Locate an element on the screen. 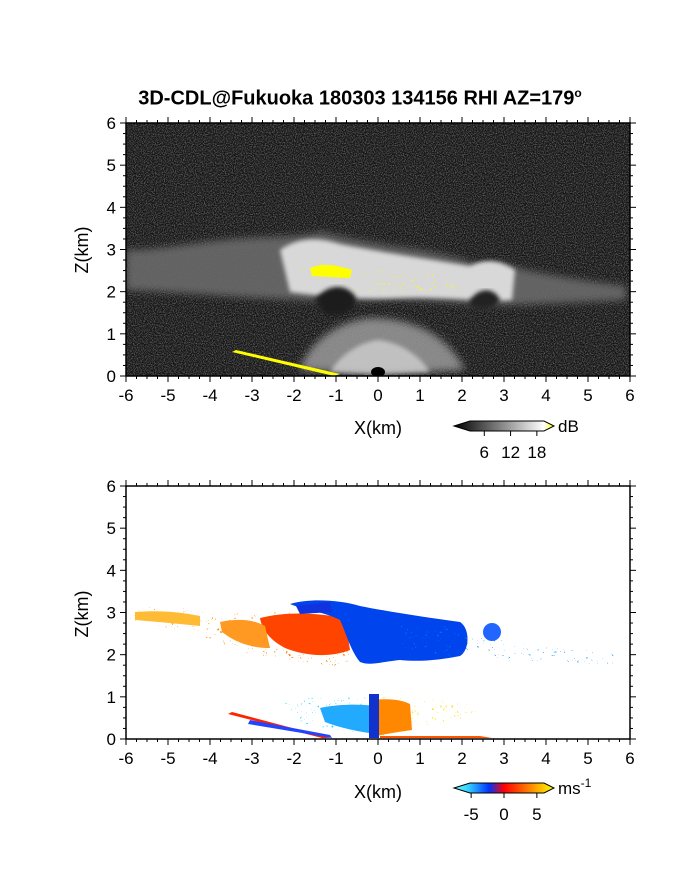 This screenshot has width=680, height=880. velocity-colorbar: ms-1 -5 0 5 is located at coordinates (522, 800).